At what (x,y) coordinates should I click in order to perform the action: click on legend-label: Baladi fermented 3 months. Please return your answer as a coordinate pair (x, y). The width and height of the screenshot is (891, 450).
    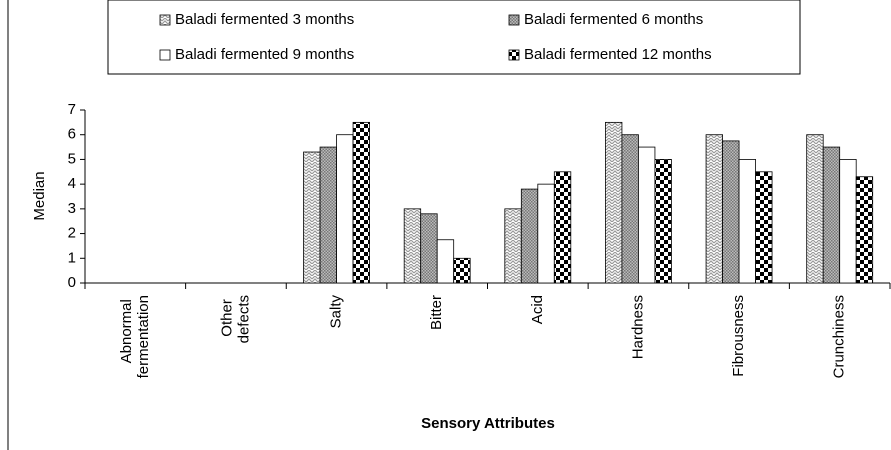
    Looking at the image, I should click on (264, 19).